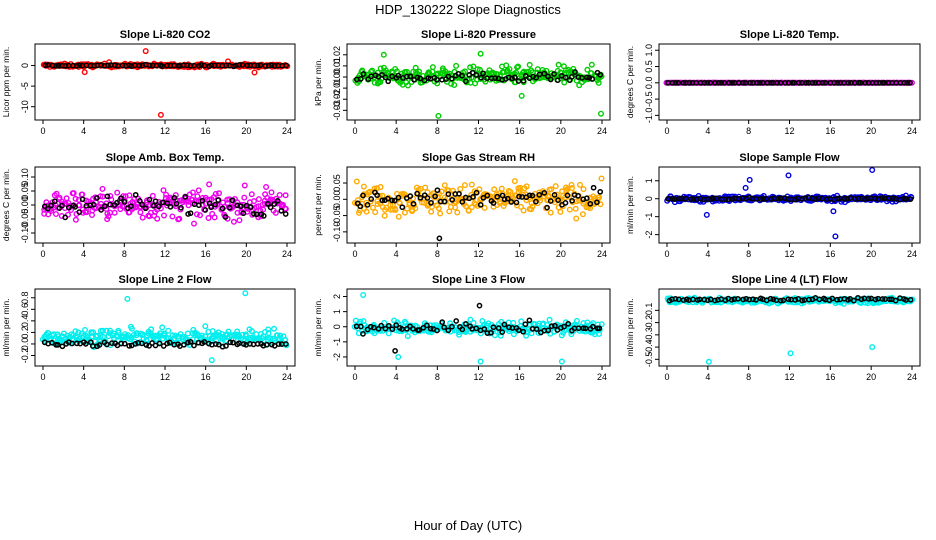 The width and height of the screenshot is (936, 540). What do you see at coordinates (25, 65) in the screenshot?
I see `y-tick-label: 0` at bounding box center [25, 65].